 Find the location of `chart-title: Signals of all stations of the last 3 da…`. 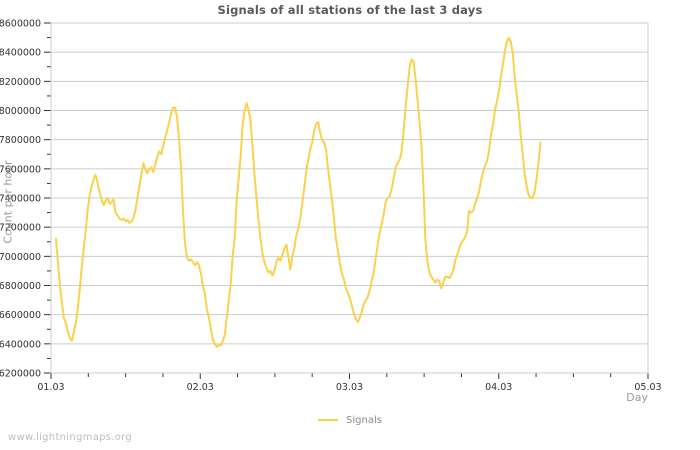

chart-title: Signals of all stations of the last 3 da… is located at coordinates (350, 10).